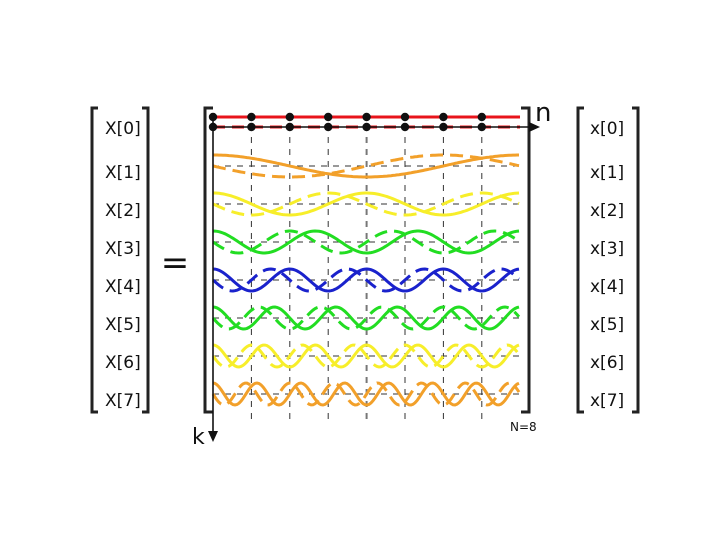  I want to click on output-entry-5: X[5], so click(123, 325).